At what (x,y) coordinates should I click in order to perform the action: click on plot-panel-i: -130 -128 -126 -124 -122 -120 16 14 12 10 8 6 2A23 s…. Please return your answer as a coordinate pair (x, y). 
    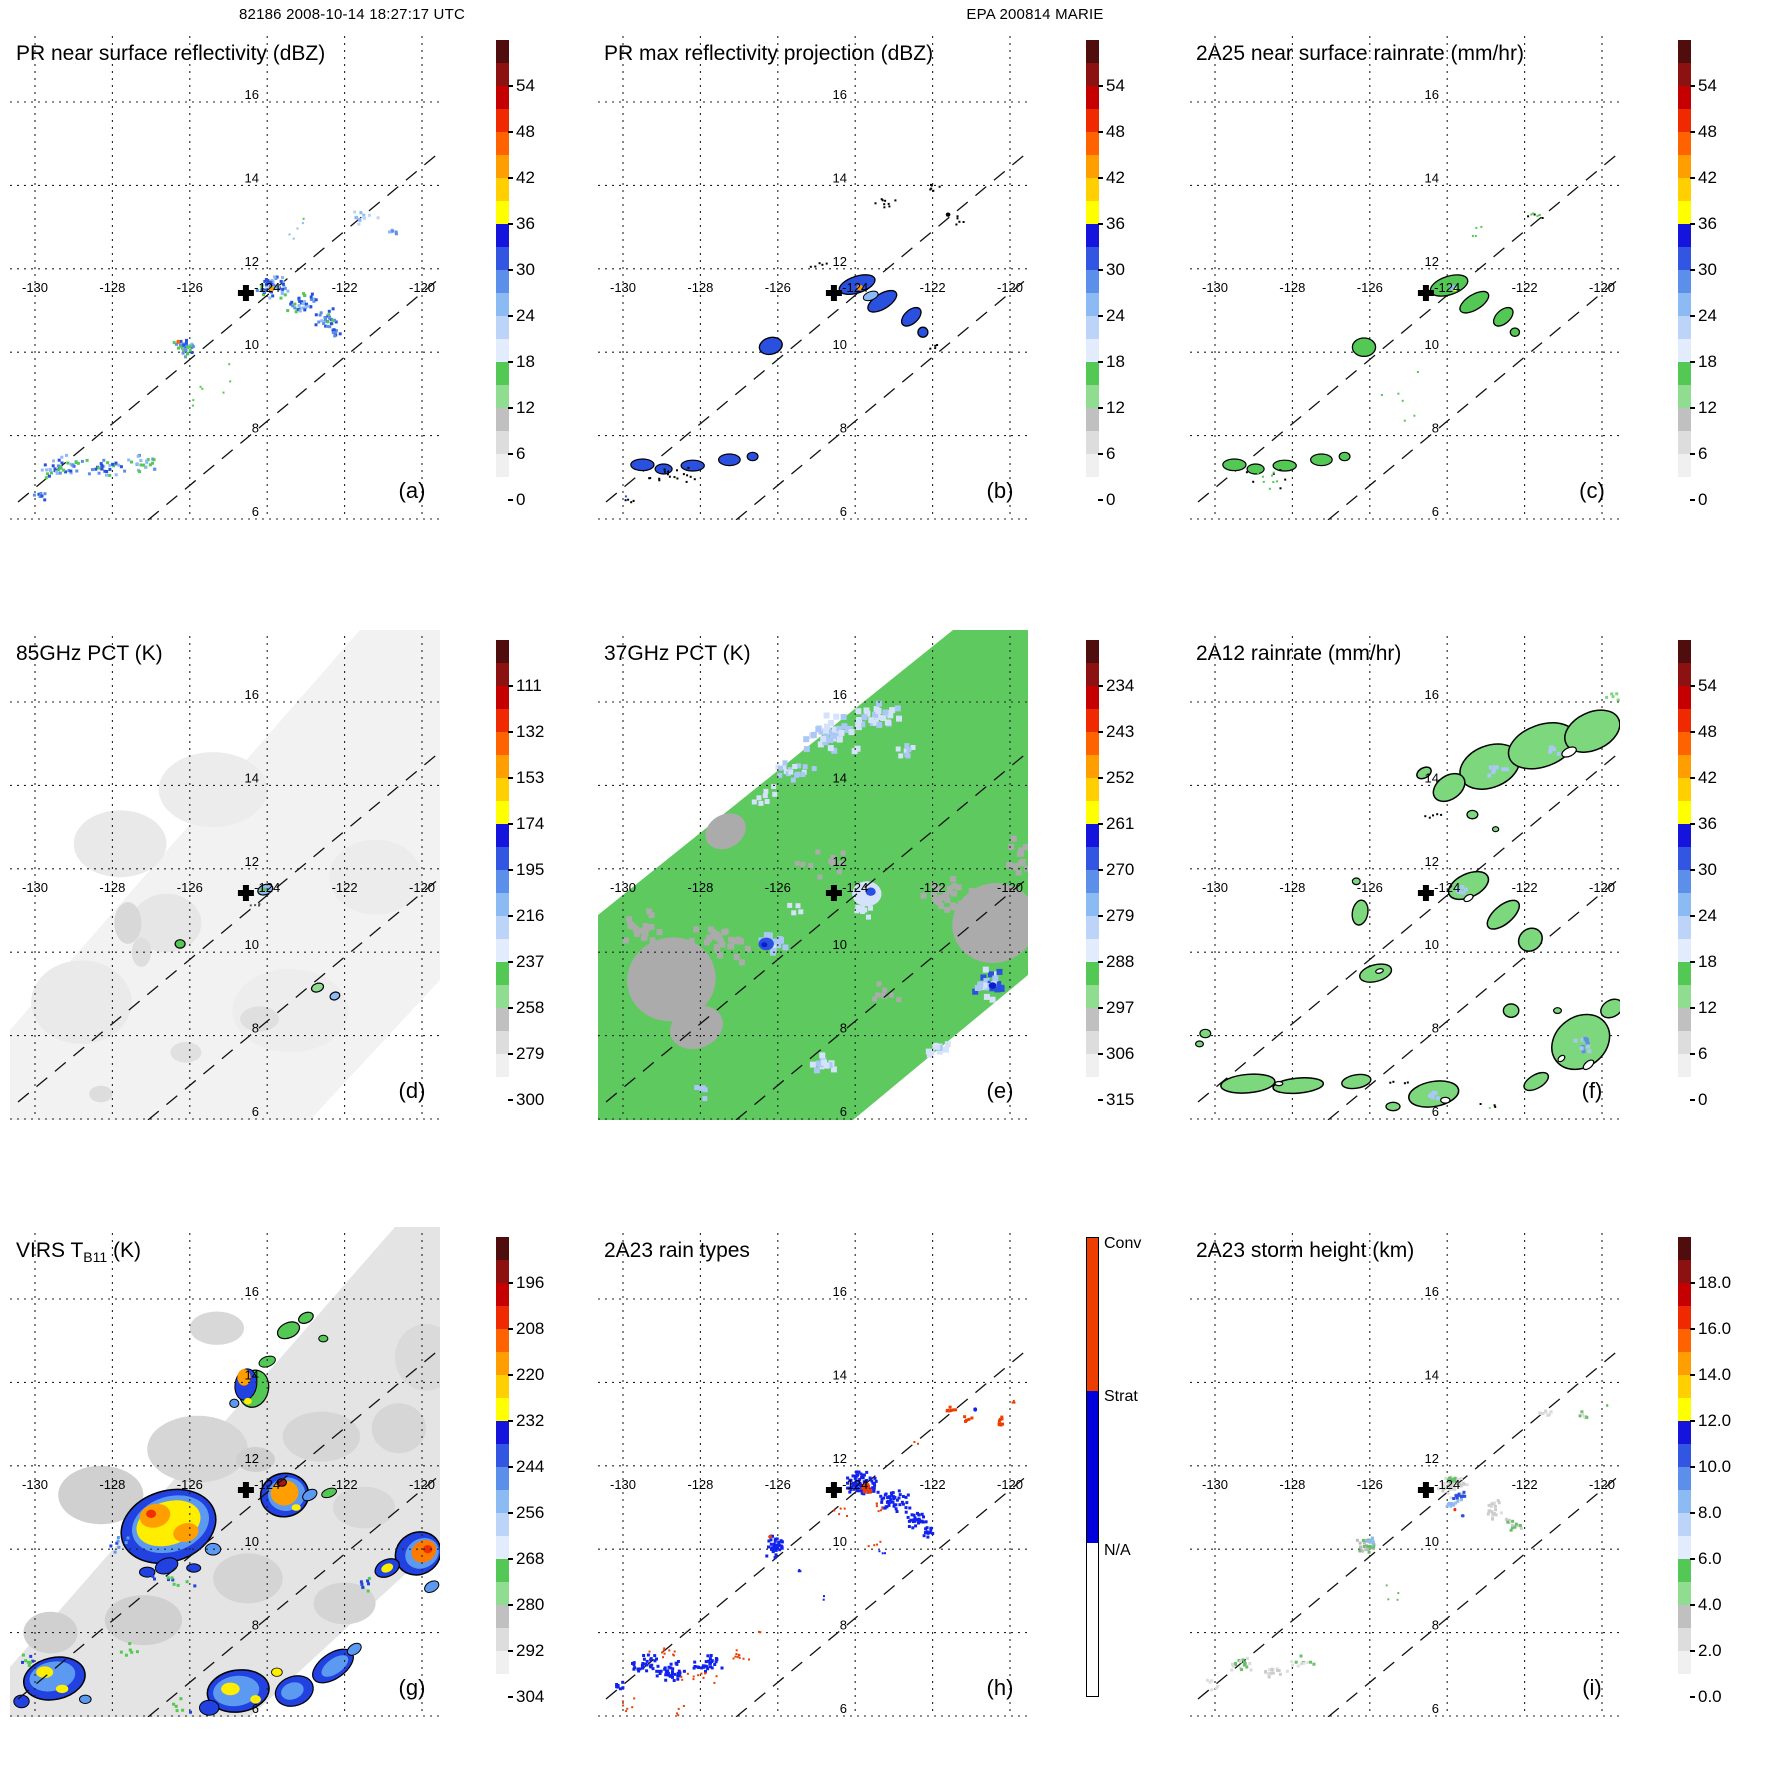
    Looking at the image, I should click on (1405, 1475).